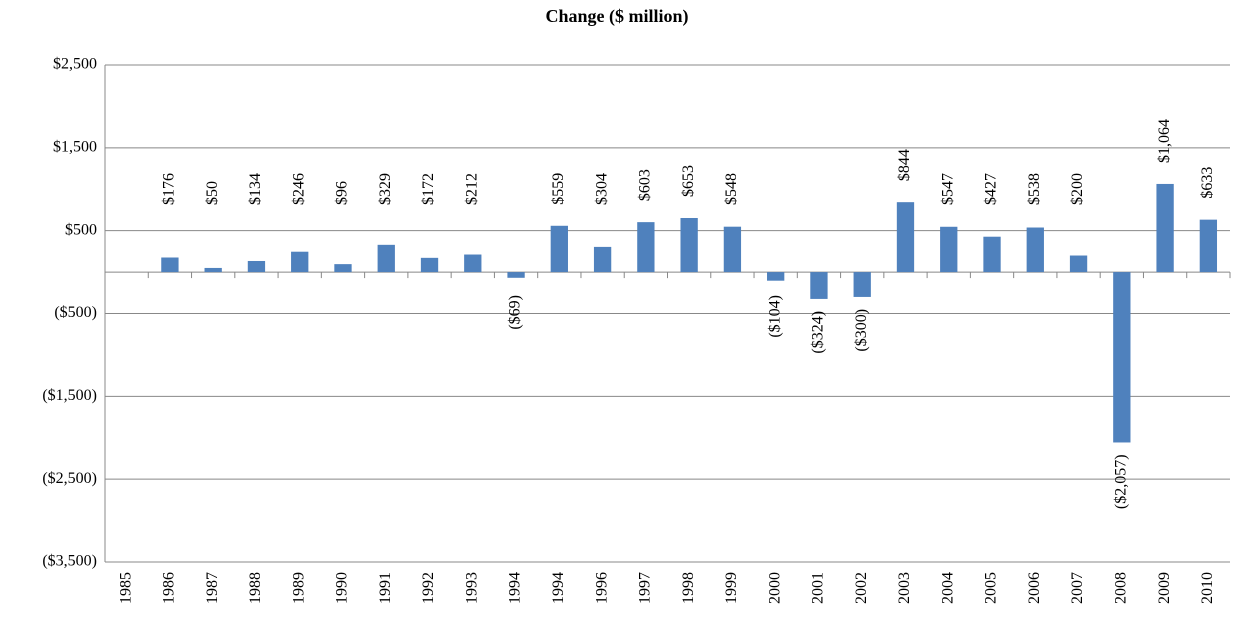 This screenshot has width=1235, height=625. I want to click on value-label: ($69), so click(515, 312).